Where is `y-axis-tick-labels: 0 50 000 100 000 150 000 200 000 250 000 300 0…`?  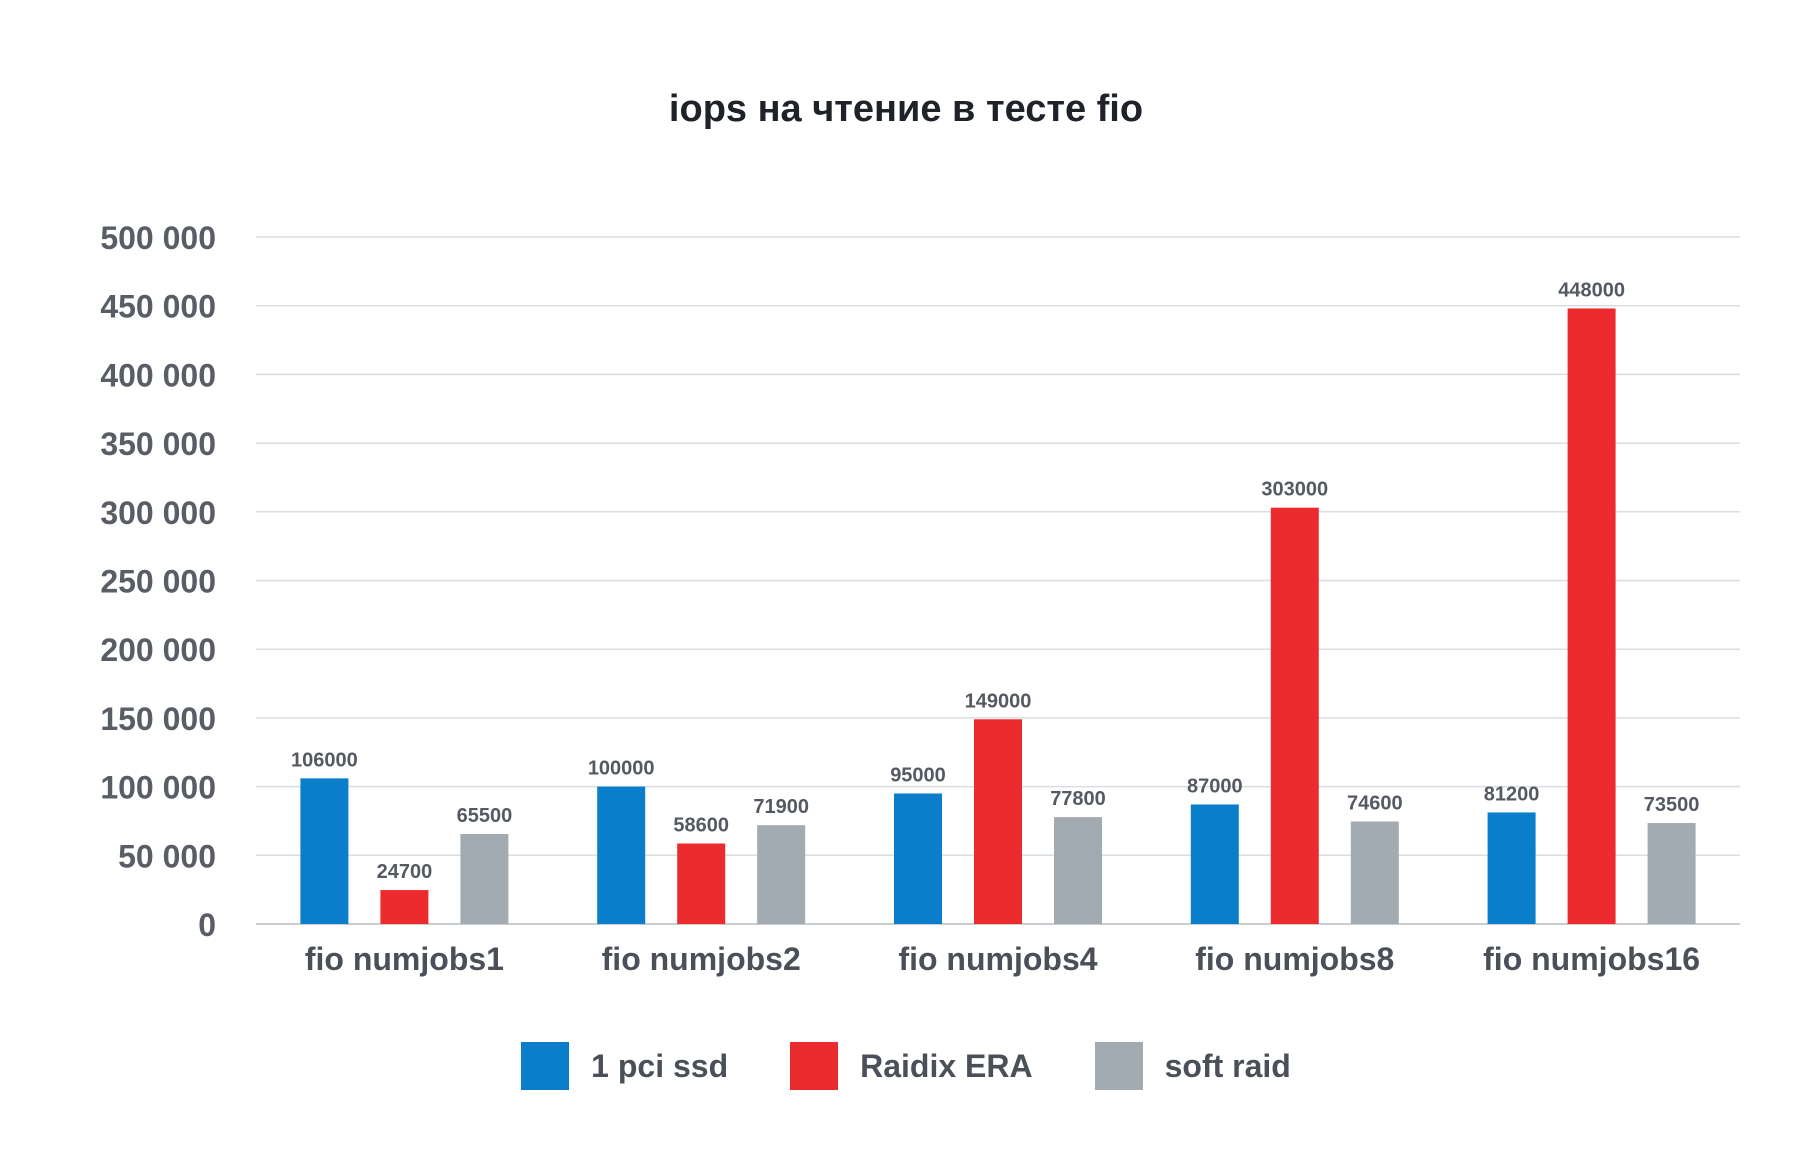 y-axis-tick-labels: 0 50 000 100 000 150 000 200 000 250 000 300 0… is located at coordinates (158, 581).